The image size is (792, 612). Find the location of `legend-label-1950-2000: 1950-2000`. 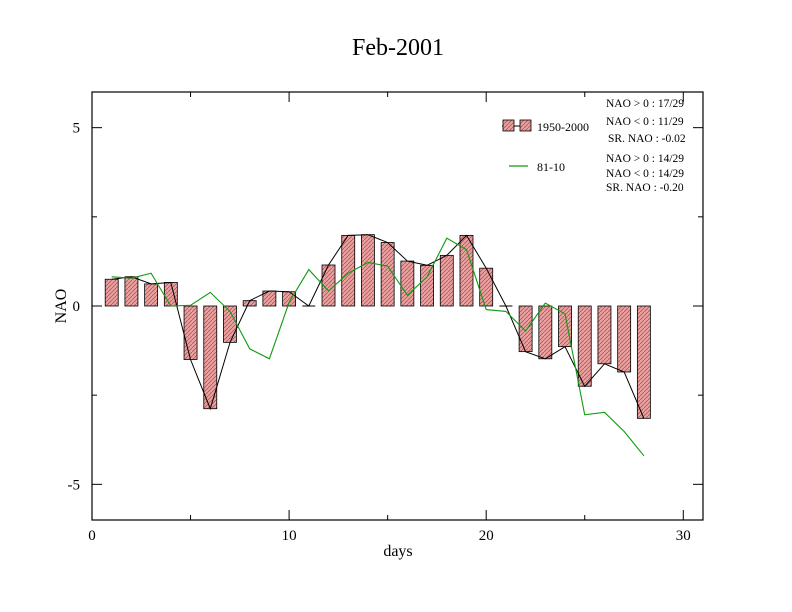

legend-label-1950-2000: 1950-2000 is located at coordinates (563, 127).